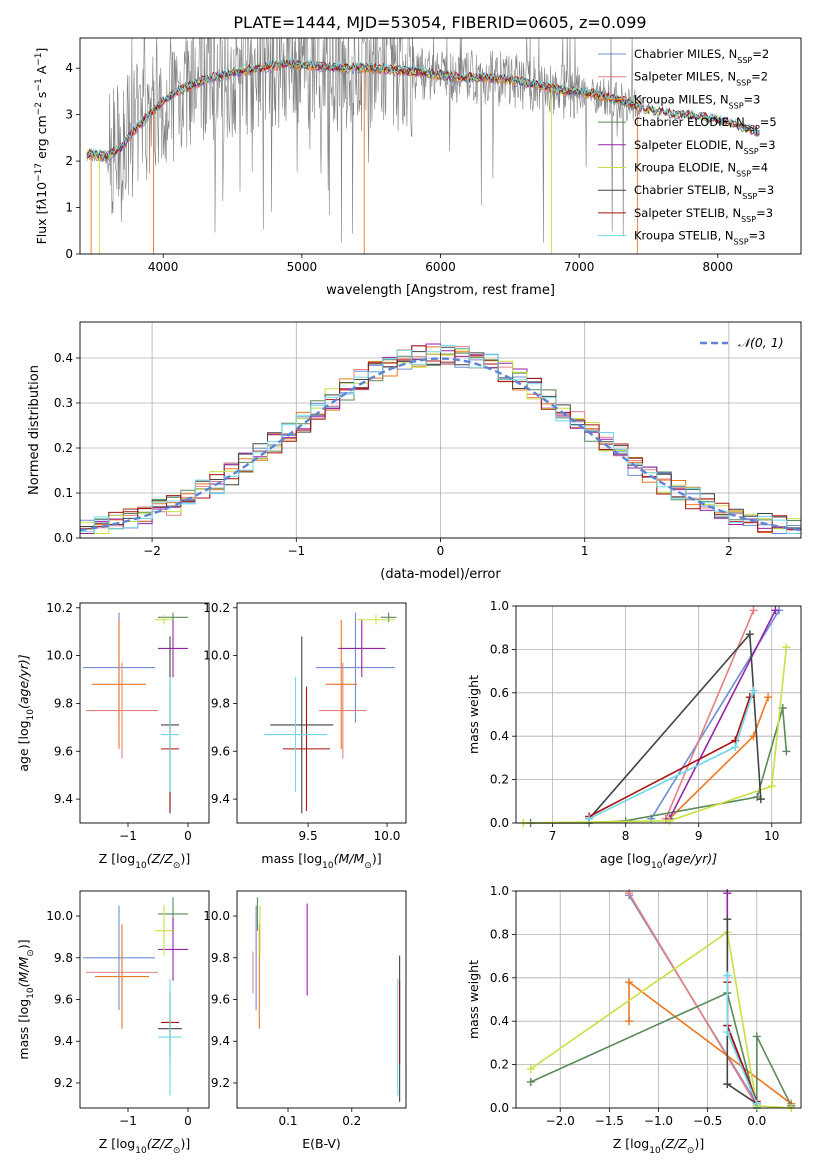 The height and width of the screenshot is (1170, 819). Describe the element at coordinates (697, 101) in the screenshot. I see `legend-label-kroupa-miles: Kroupa MILES, NSSP=3` at that location.